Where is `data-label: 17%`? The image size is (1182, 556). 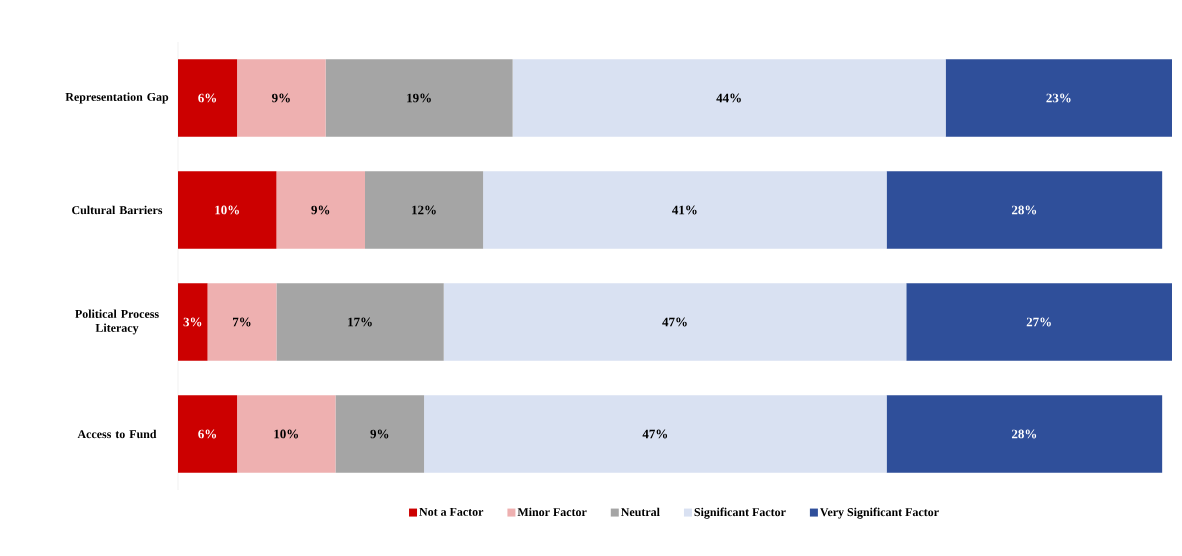 data-label: 17% is located at coordinates (360, 322).